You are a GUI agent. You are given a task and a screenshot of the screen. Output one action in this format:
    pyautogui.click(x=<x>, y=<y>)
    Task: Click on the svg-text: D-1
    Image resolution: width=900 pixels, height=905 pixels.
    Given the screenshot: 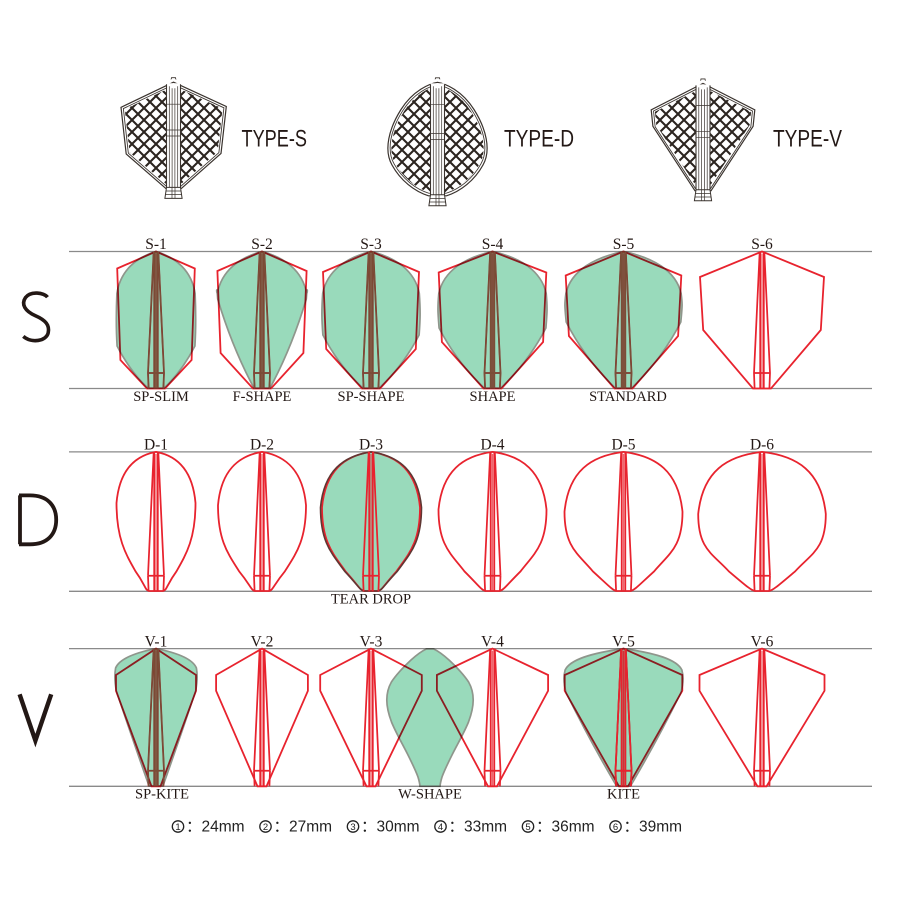 What is the action you would take?
    pyautogui.click(x=156, y=445)
    